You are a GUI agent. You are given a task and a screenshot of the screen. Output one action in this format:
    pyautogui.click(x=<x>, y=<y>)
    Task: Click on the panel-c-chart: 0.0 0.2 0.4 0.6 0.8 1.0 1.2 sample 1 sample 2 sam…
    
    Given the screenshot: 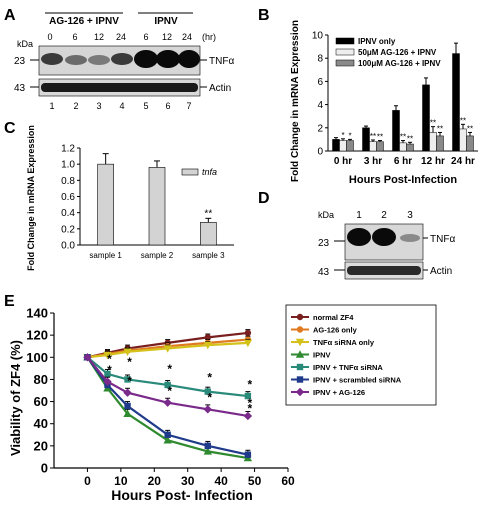 What is the action you would take?
    pyautogui.click(x=147, y=202)
    